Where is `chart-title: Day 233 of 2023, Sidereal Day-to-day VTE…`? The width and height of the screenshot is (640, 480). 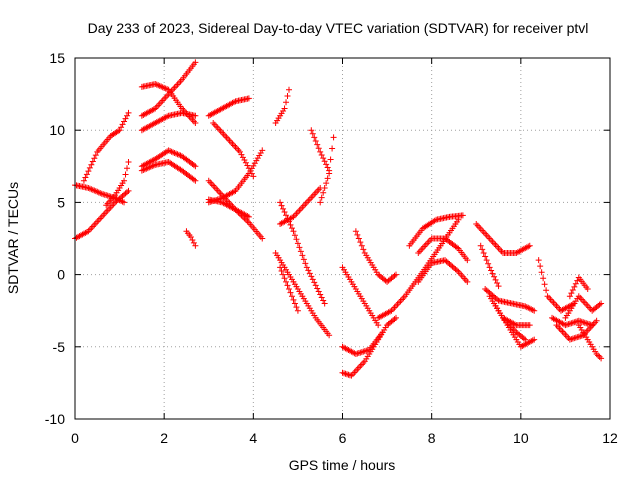
chart-title: Day 233 of 2023, Sidereal Day-to-day VTE… is located at coordinates (338, 28).